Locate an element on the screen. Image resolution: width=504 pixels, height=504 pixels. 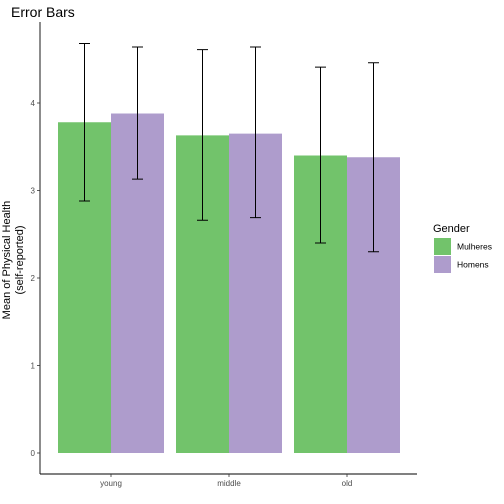
y-tick-label: 0 is located at coordinates (33, 453).